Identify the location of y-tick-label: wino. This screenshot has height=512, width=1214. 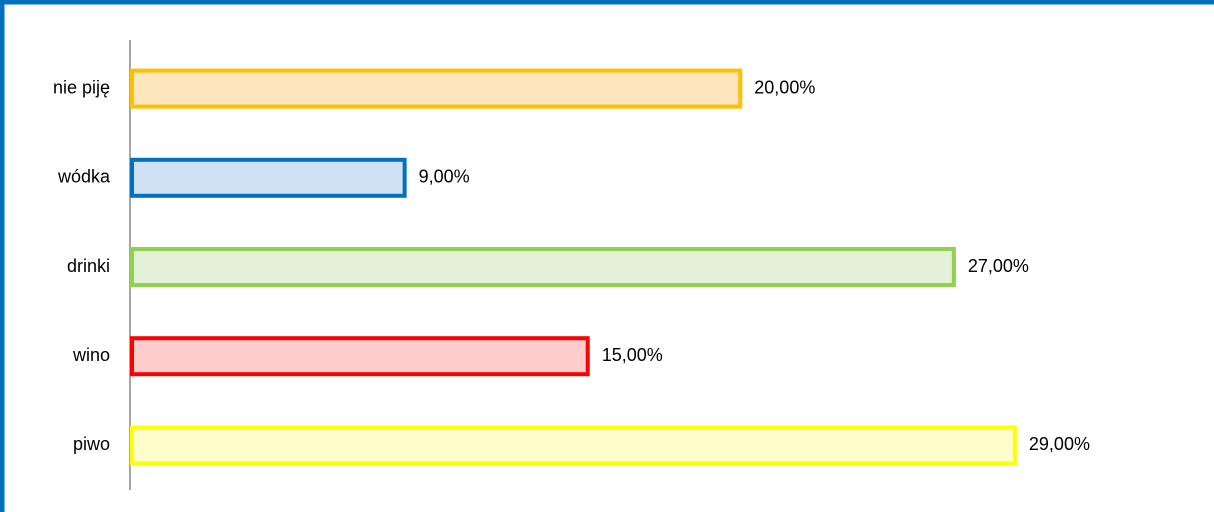
(91, 355).